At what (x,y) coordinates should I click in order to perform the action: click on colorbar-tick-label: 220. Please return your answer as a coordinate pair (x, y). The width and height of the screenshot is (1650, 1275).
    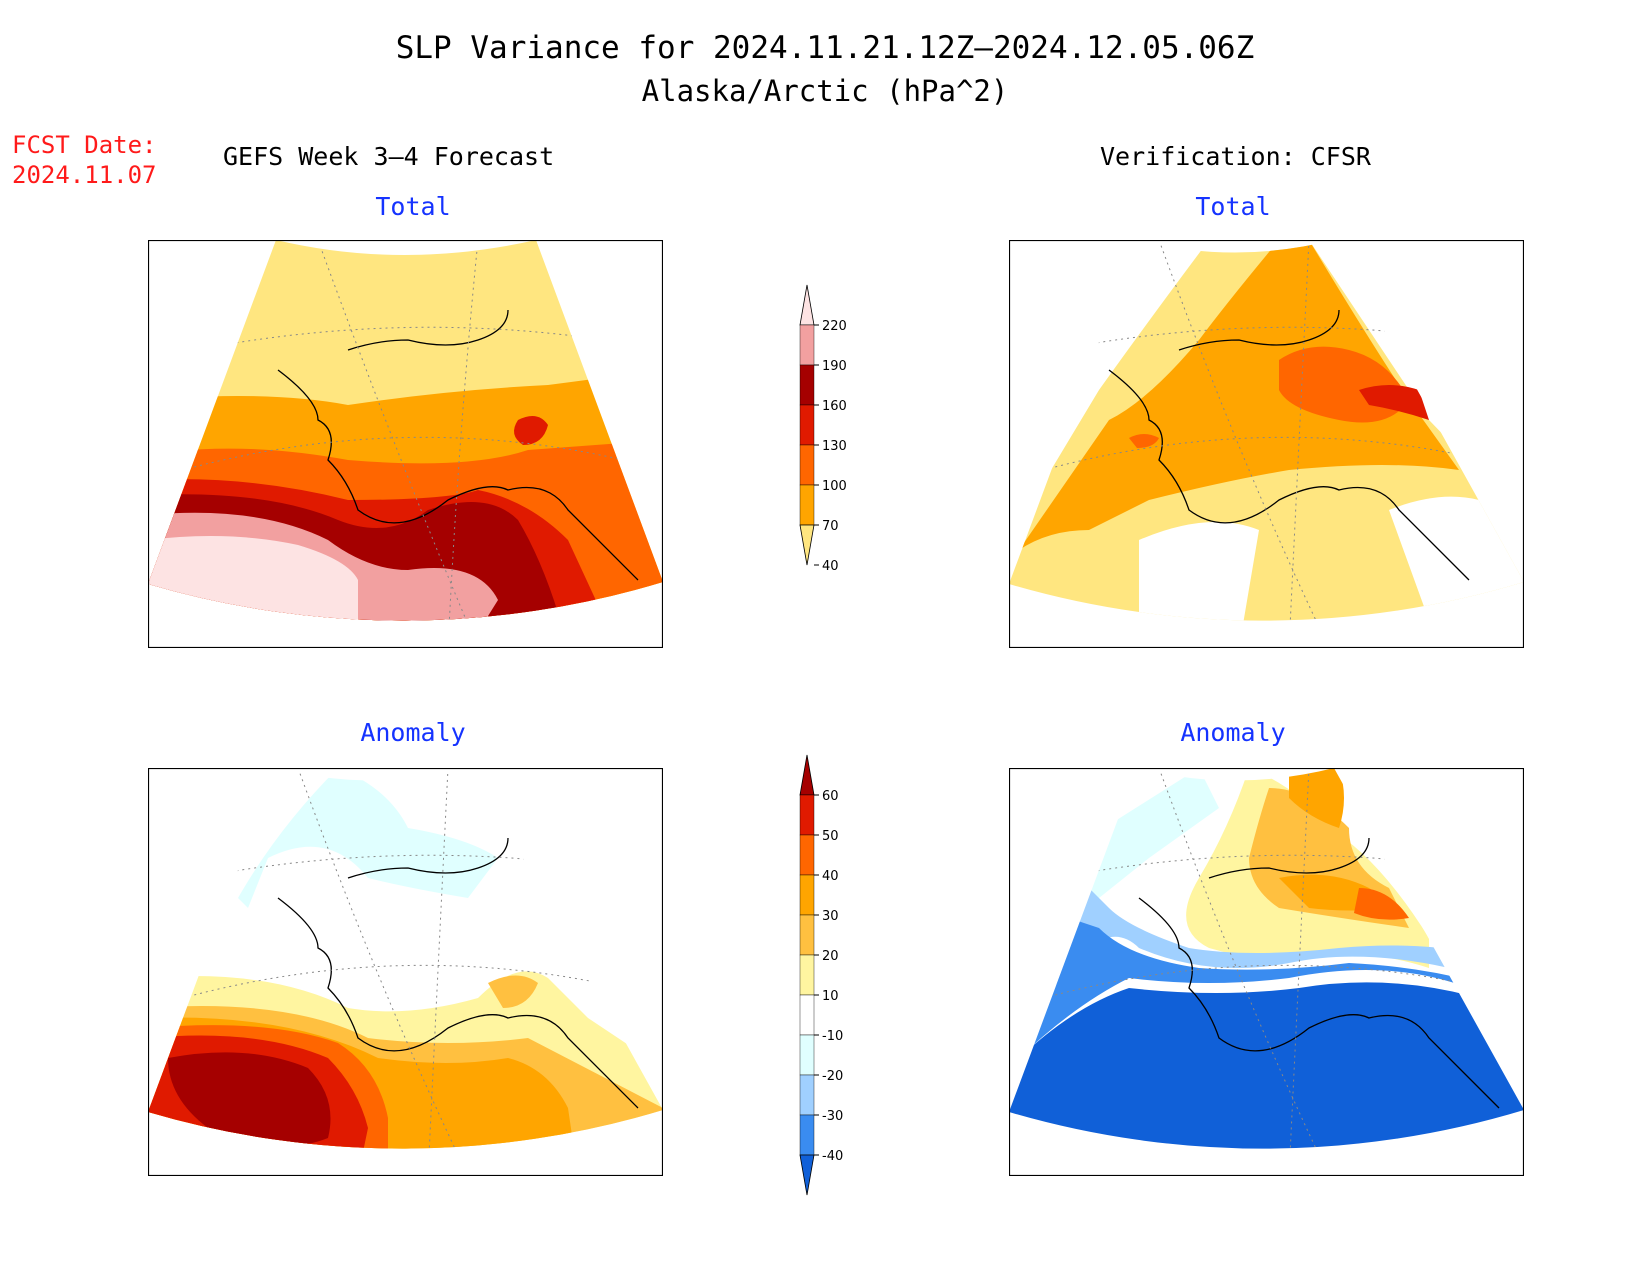
    Looking at the image, I should click on (834, 326).